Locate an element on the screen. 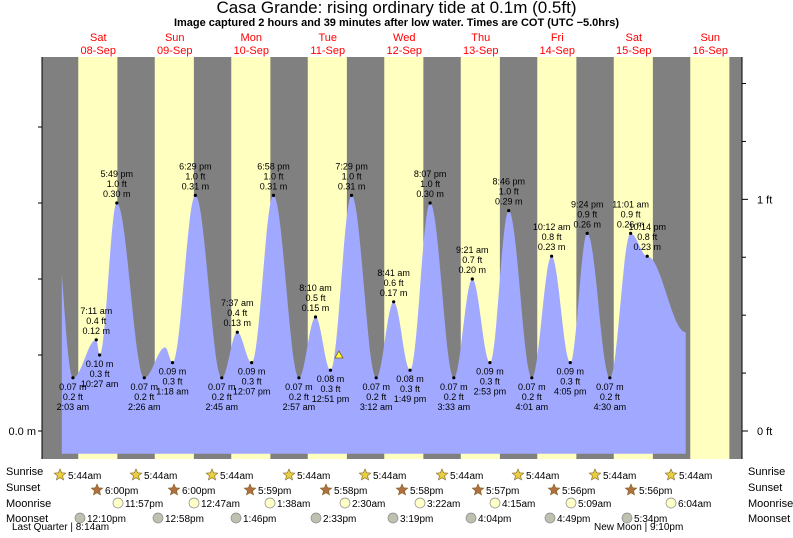 The width and height of the screenshot is (793, 538). high-tide-label: 0.5 ft is located at coordinates (316, 298).